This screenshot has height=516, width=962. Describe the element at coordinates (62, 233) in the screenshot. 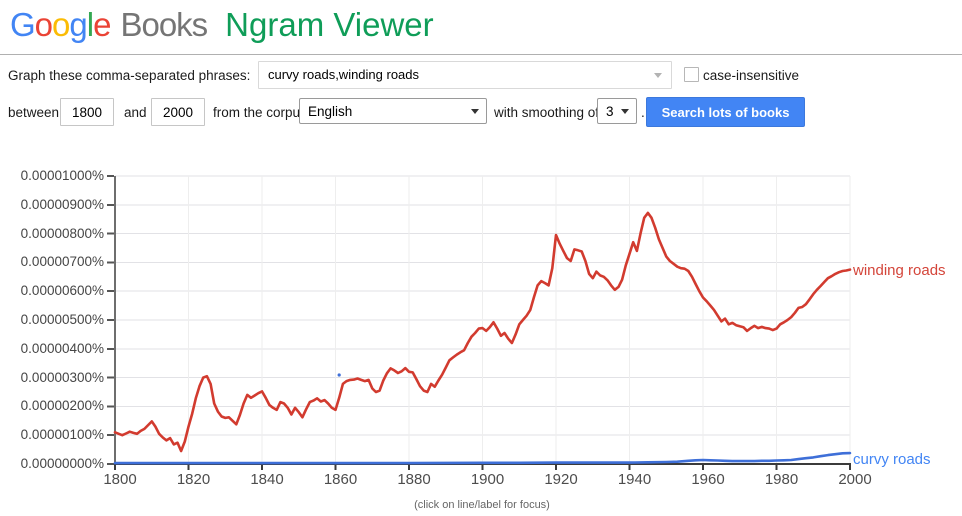

I see `y-axis-tick-label: 0.00000800%` at that location.